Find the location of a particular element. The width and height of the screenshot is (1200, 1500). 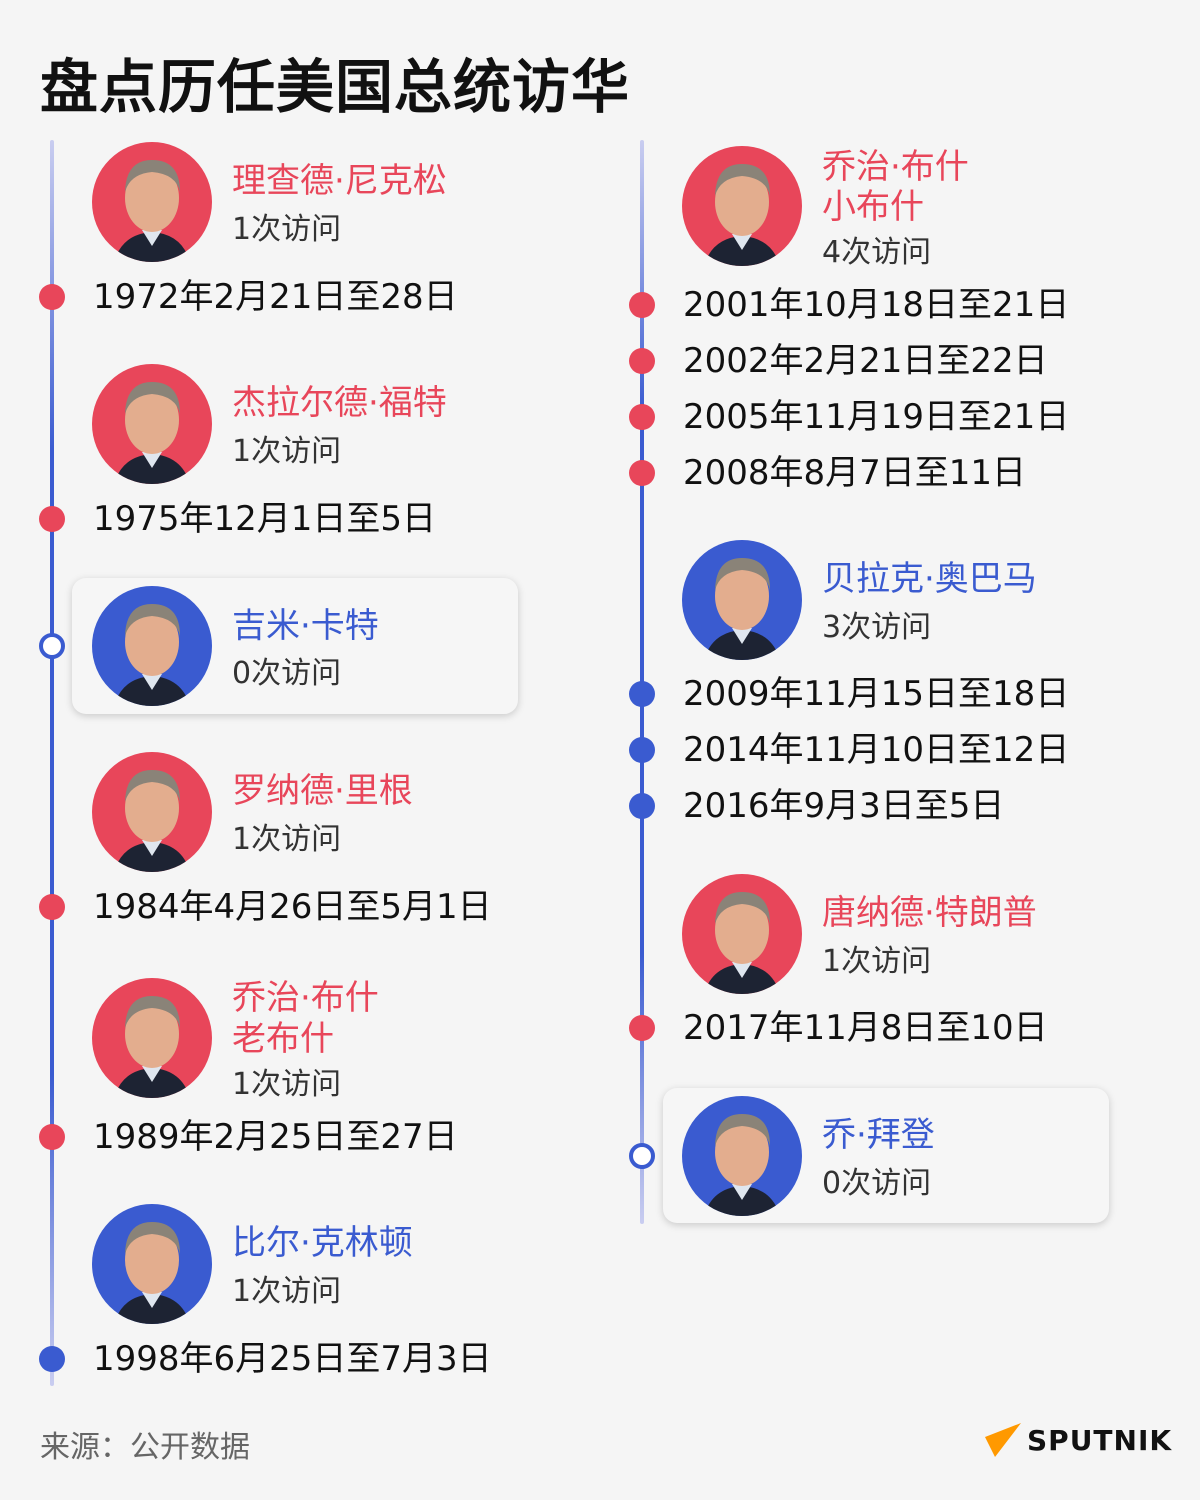

president-nickname: 小布什 is located at coordinates (873, 207).